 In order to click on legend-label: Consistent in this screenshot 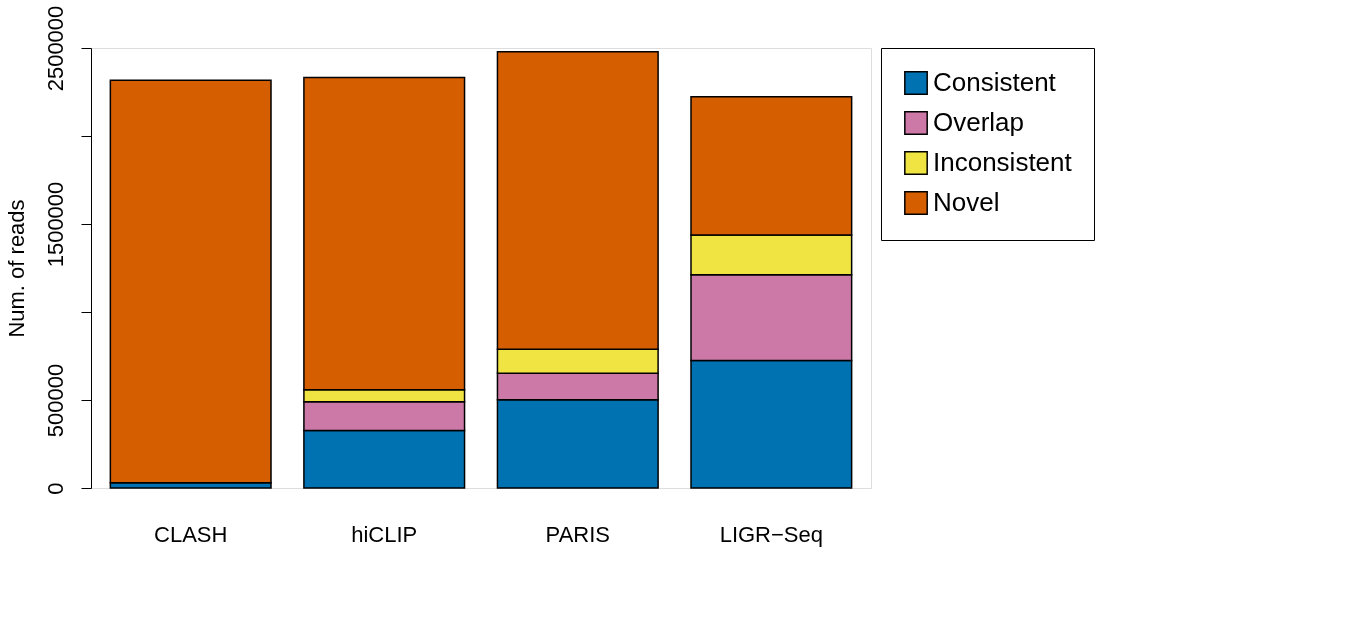, I will do `click(995, 82)`.